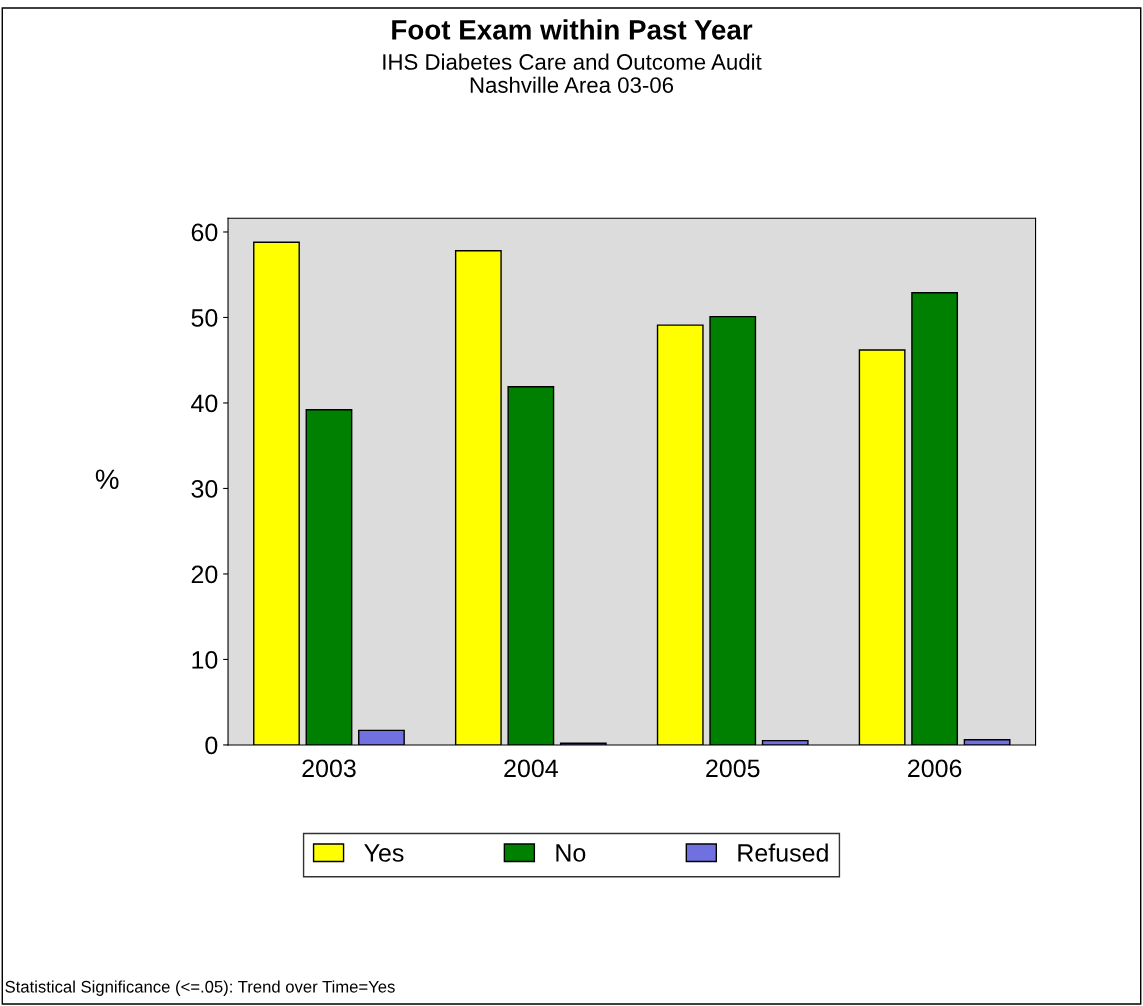 The height and width of the screenshot is (1006, 1143). Describe the element at coordinates (204, 232) in the screenshot. I see `y-tick-label: 60` at that location.